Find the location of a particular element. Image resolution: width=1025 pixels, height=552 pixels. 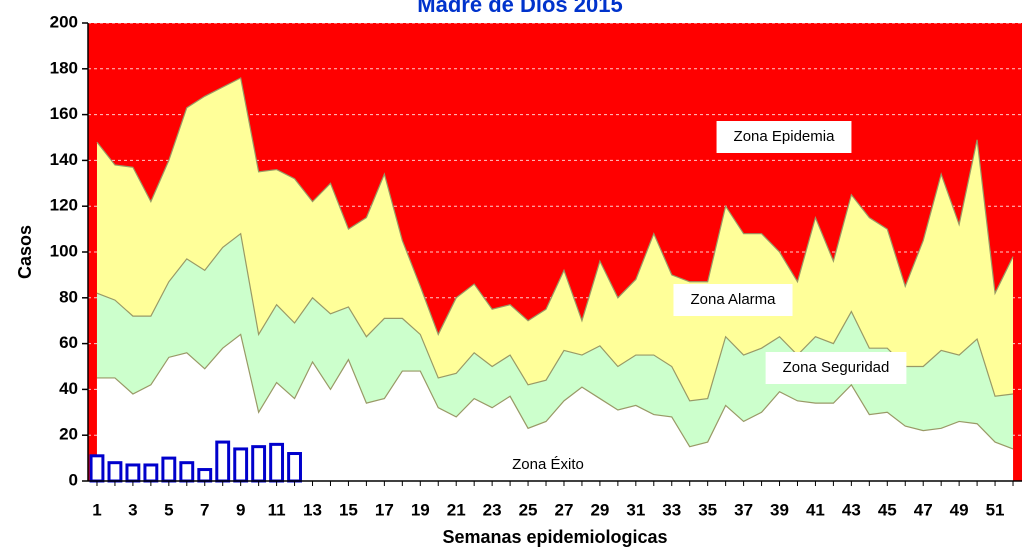

x-tick-label: 39 is located at coordinates (779, 509).